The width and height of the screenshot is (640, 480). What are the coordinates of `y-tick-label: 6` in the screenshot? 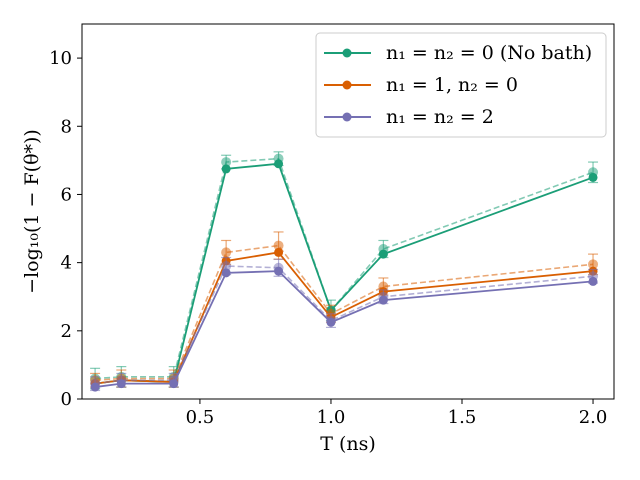 It's located at (66, 194).